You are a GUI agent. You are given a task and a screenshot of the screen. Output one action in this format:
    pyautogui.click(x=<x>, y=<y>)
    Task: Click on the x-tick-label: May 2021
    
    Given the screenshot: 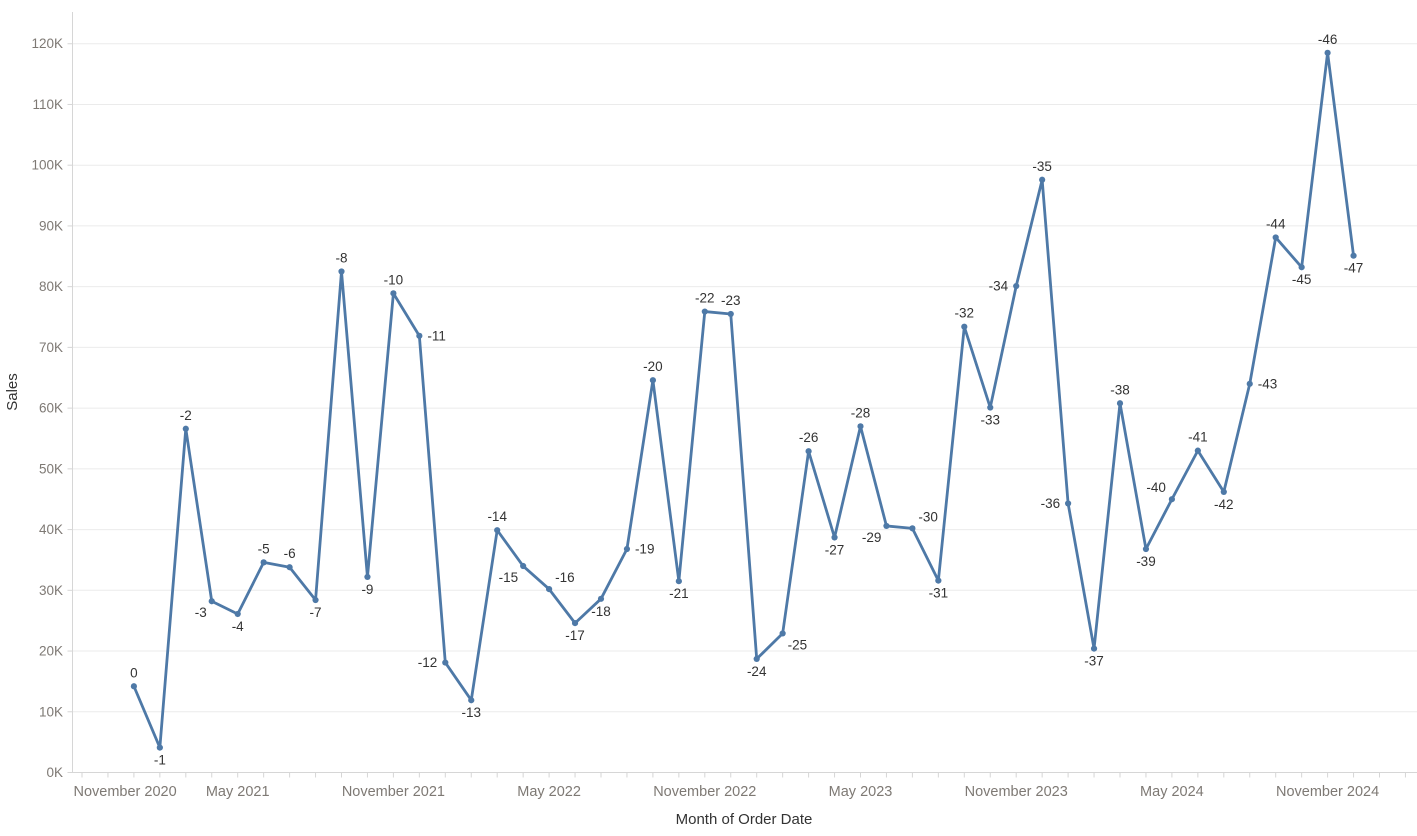 What is the action you would take?
    pyautogui.click(x=238, y=792)
    